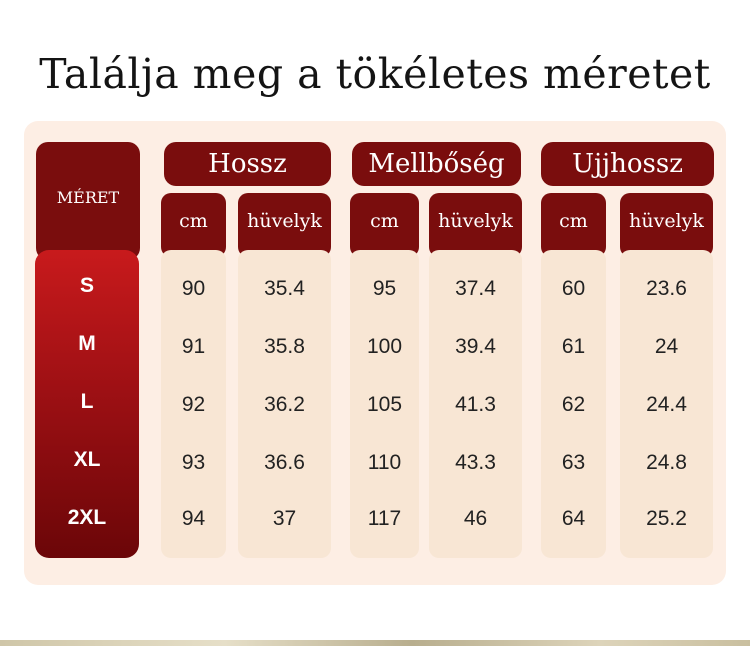  I want to click on value-cell: 46, so click(475, 518).